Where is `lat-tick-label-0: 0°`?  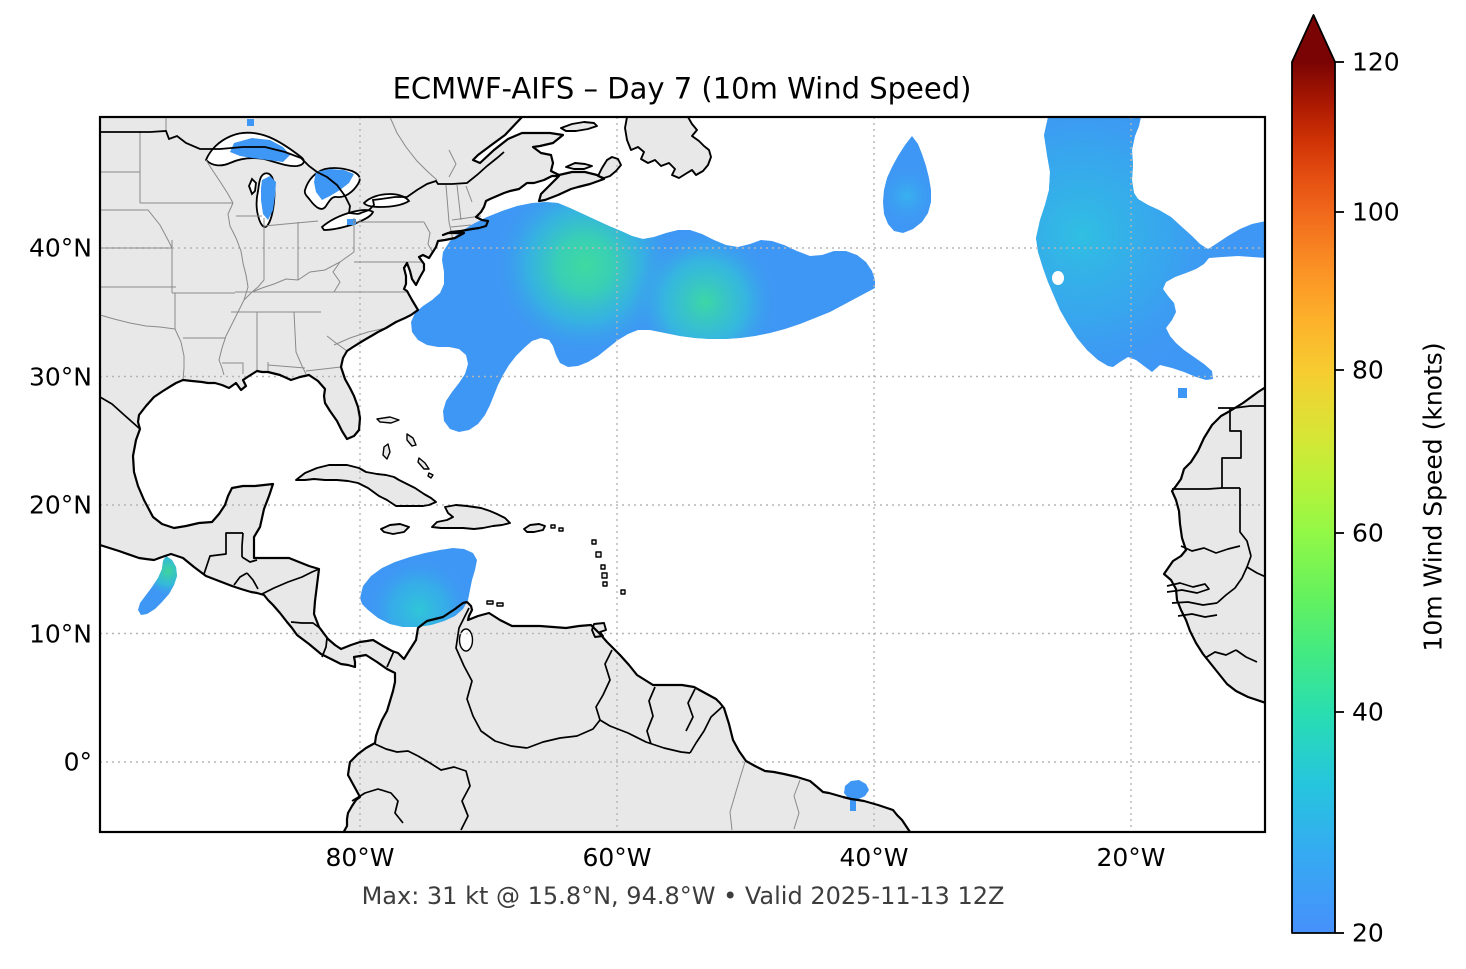
lat-tick-label-0: 0° is located at coordinates (77, 762).